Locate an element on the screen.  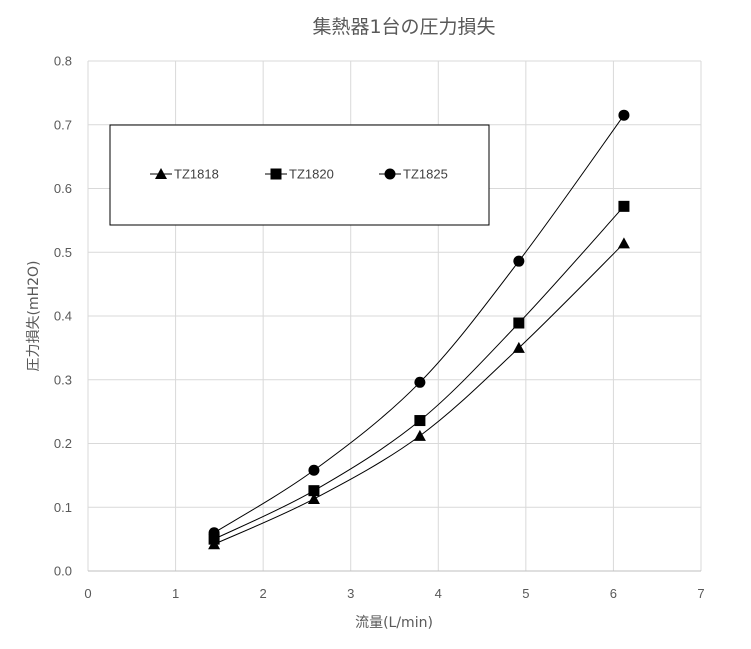
legend-entry: TZ1820 is located at coordinates (299, 174).